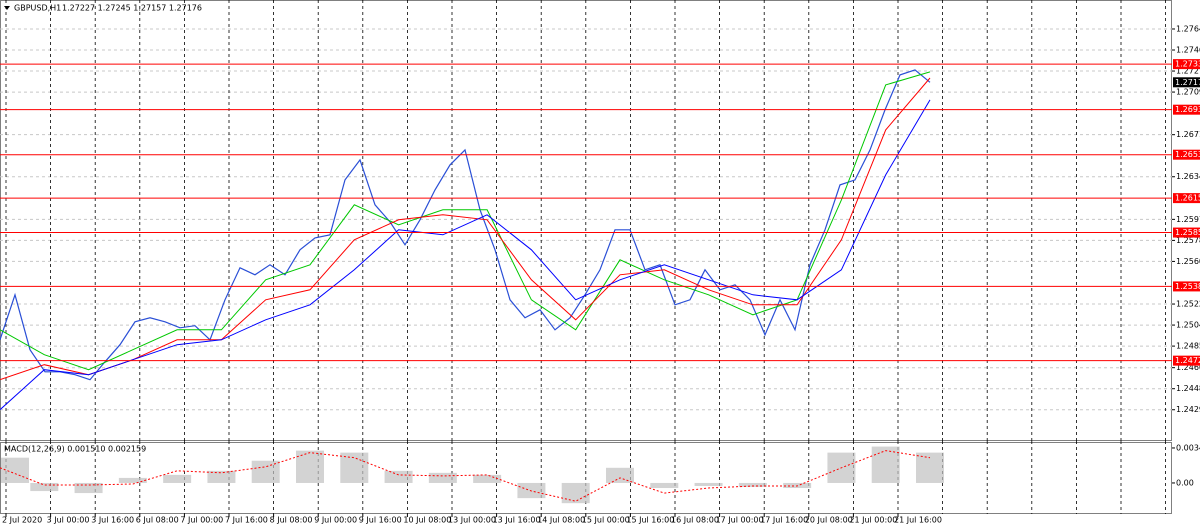  I want to click on y-tick-label: 1.24665, so click(1188, 367).